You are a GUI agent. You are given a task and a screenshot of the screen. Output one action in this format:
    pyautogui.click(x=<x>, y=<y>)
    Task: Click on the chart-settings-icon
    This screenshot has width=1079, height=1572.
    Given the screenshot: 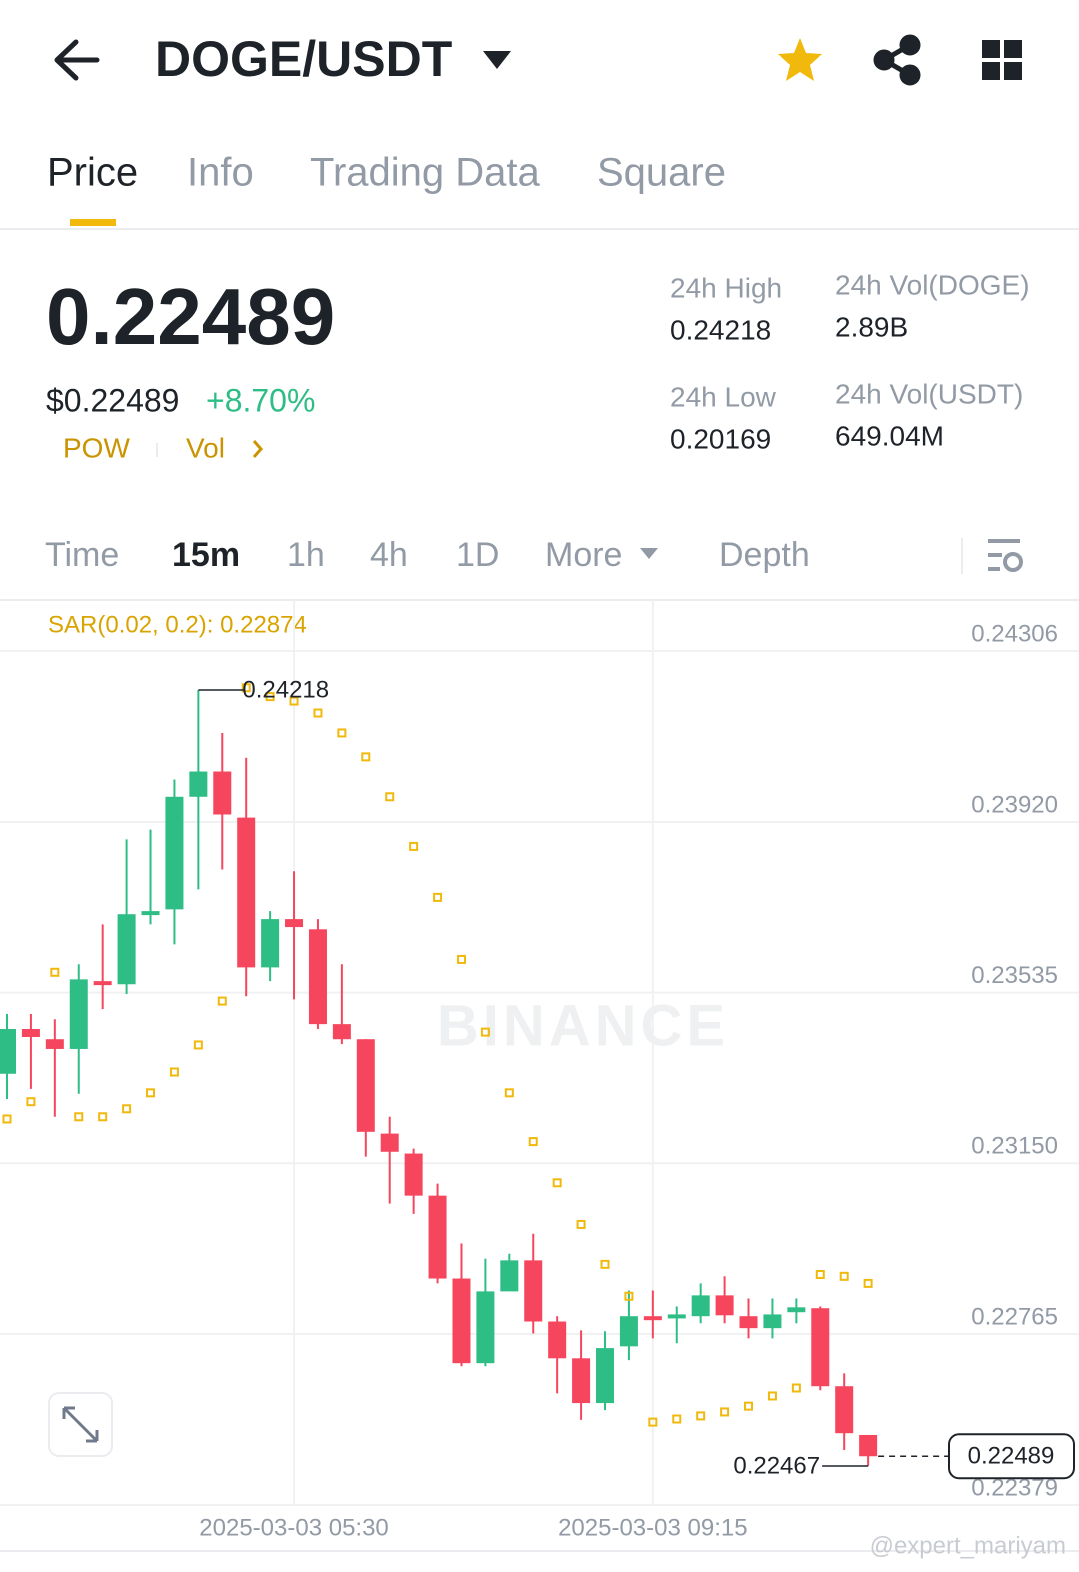 What is the action you would take?
    pyautogui.click(x=1005, y=555)
    